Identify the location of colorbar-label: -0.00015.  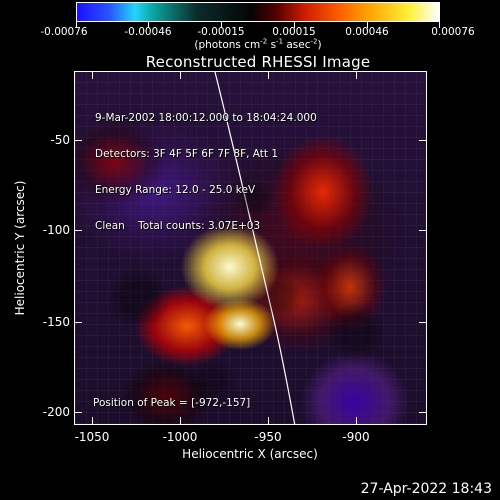
(221, 32).